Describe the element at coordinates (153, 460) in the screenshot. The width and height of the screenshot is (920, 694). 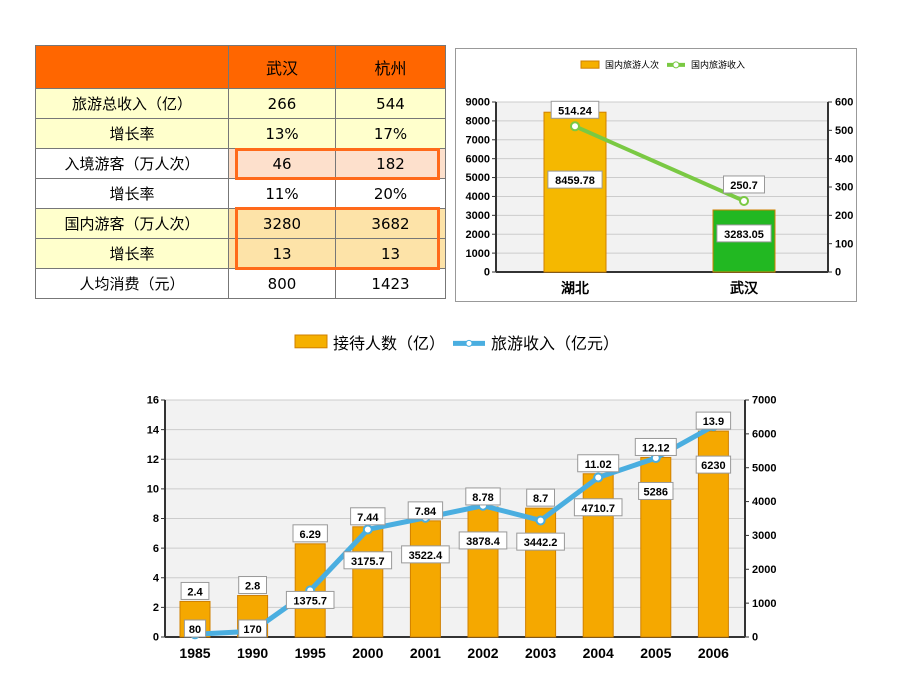
I see `y-left-tick-label: 12` at that location.